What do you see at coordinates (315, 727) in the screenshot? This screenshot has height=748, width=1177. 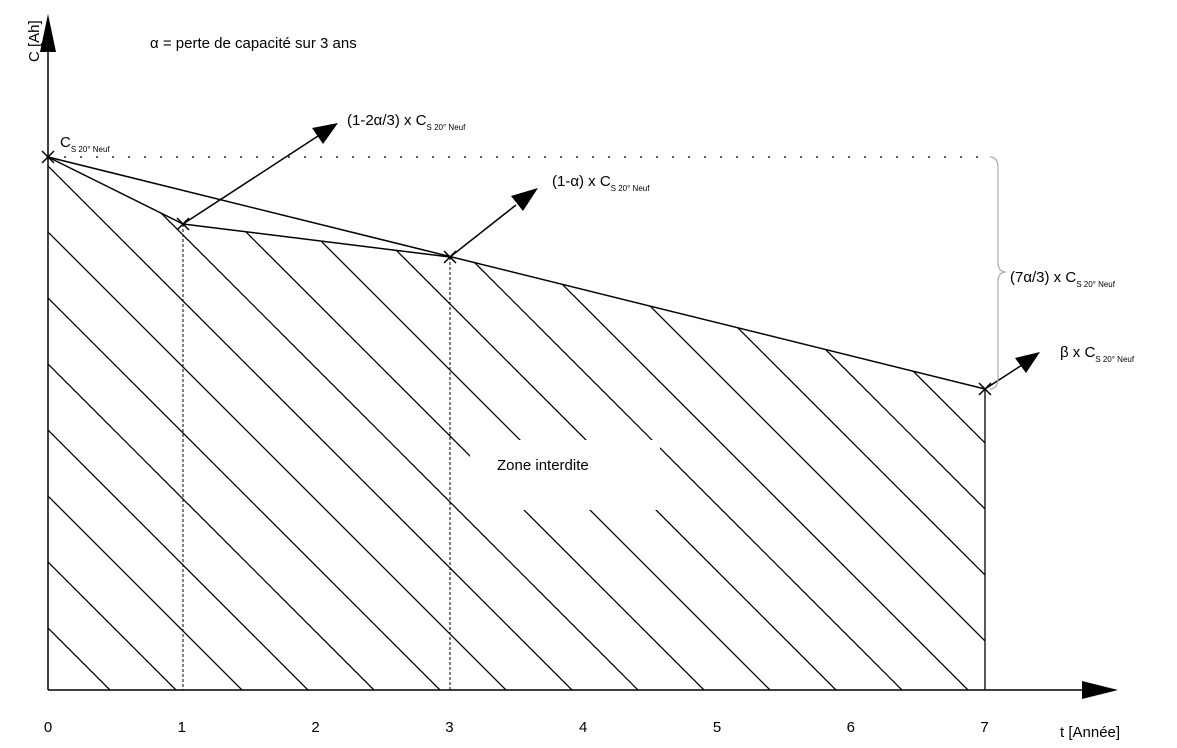 I see `x-tick-label: 2` at bounding box center [315, 727].